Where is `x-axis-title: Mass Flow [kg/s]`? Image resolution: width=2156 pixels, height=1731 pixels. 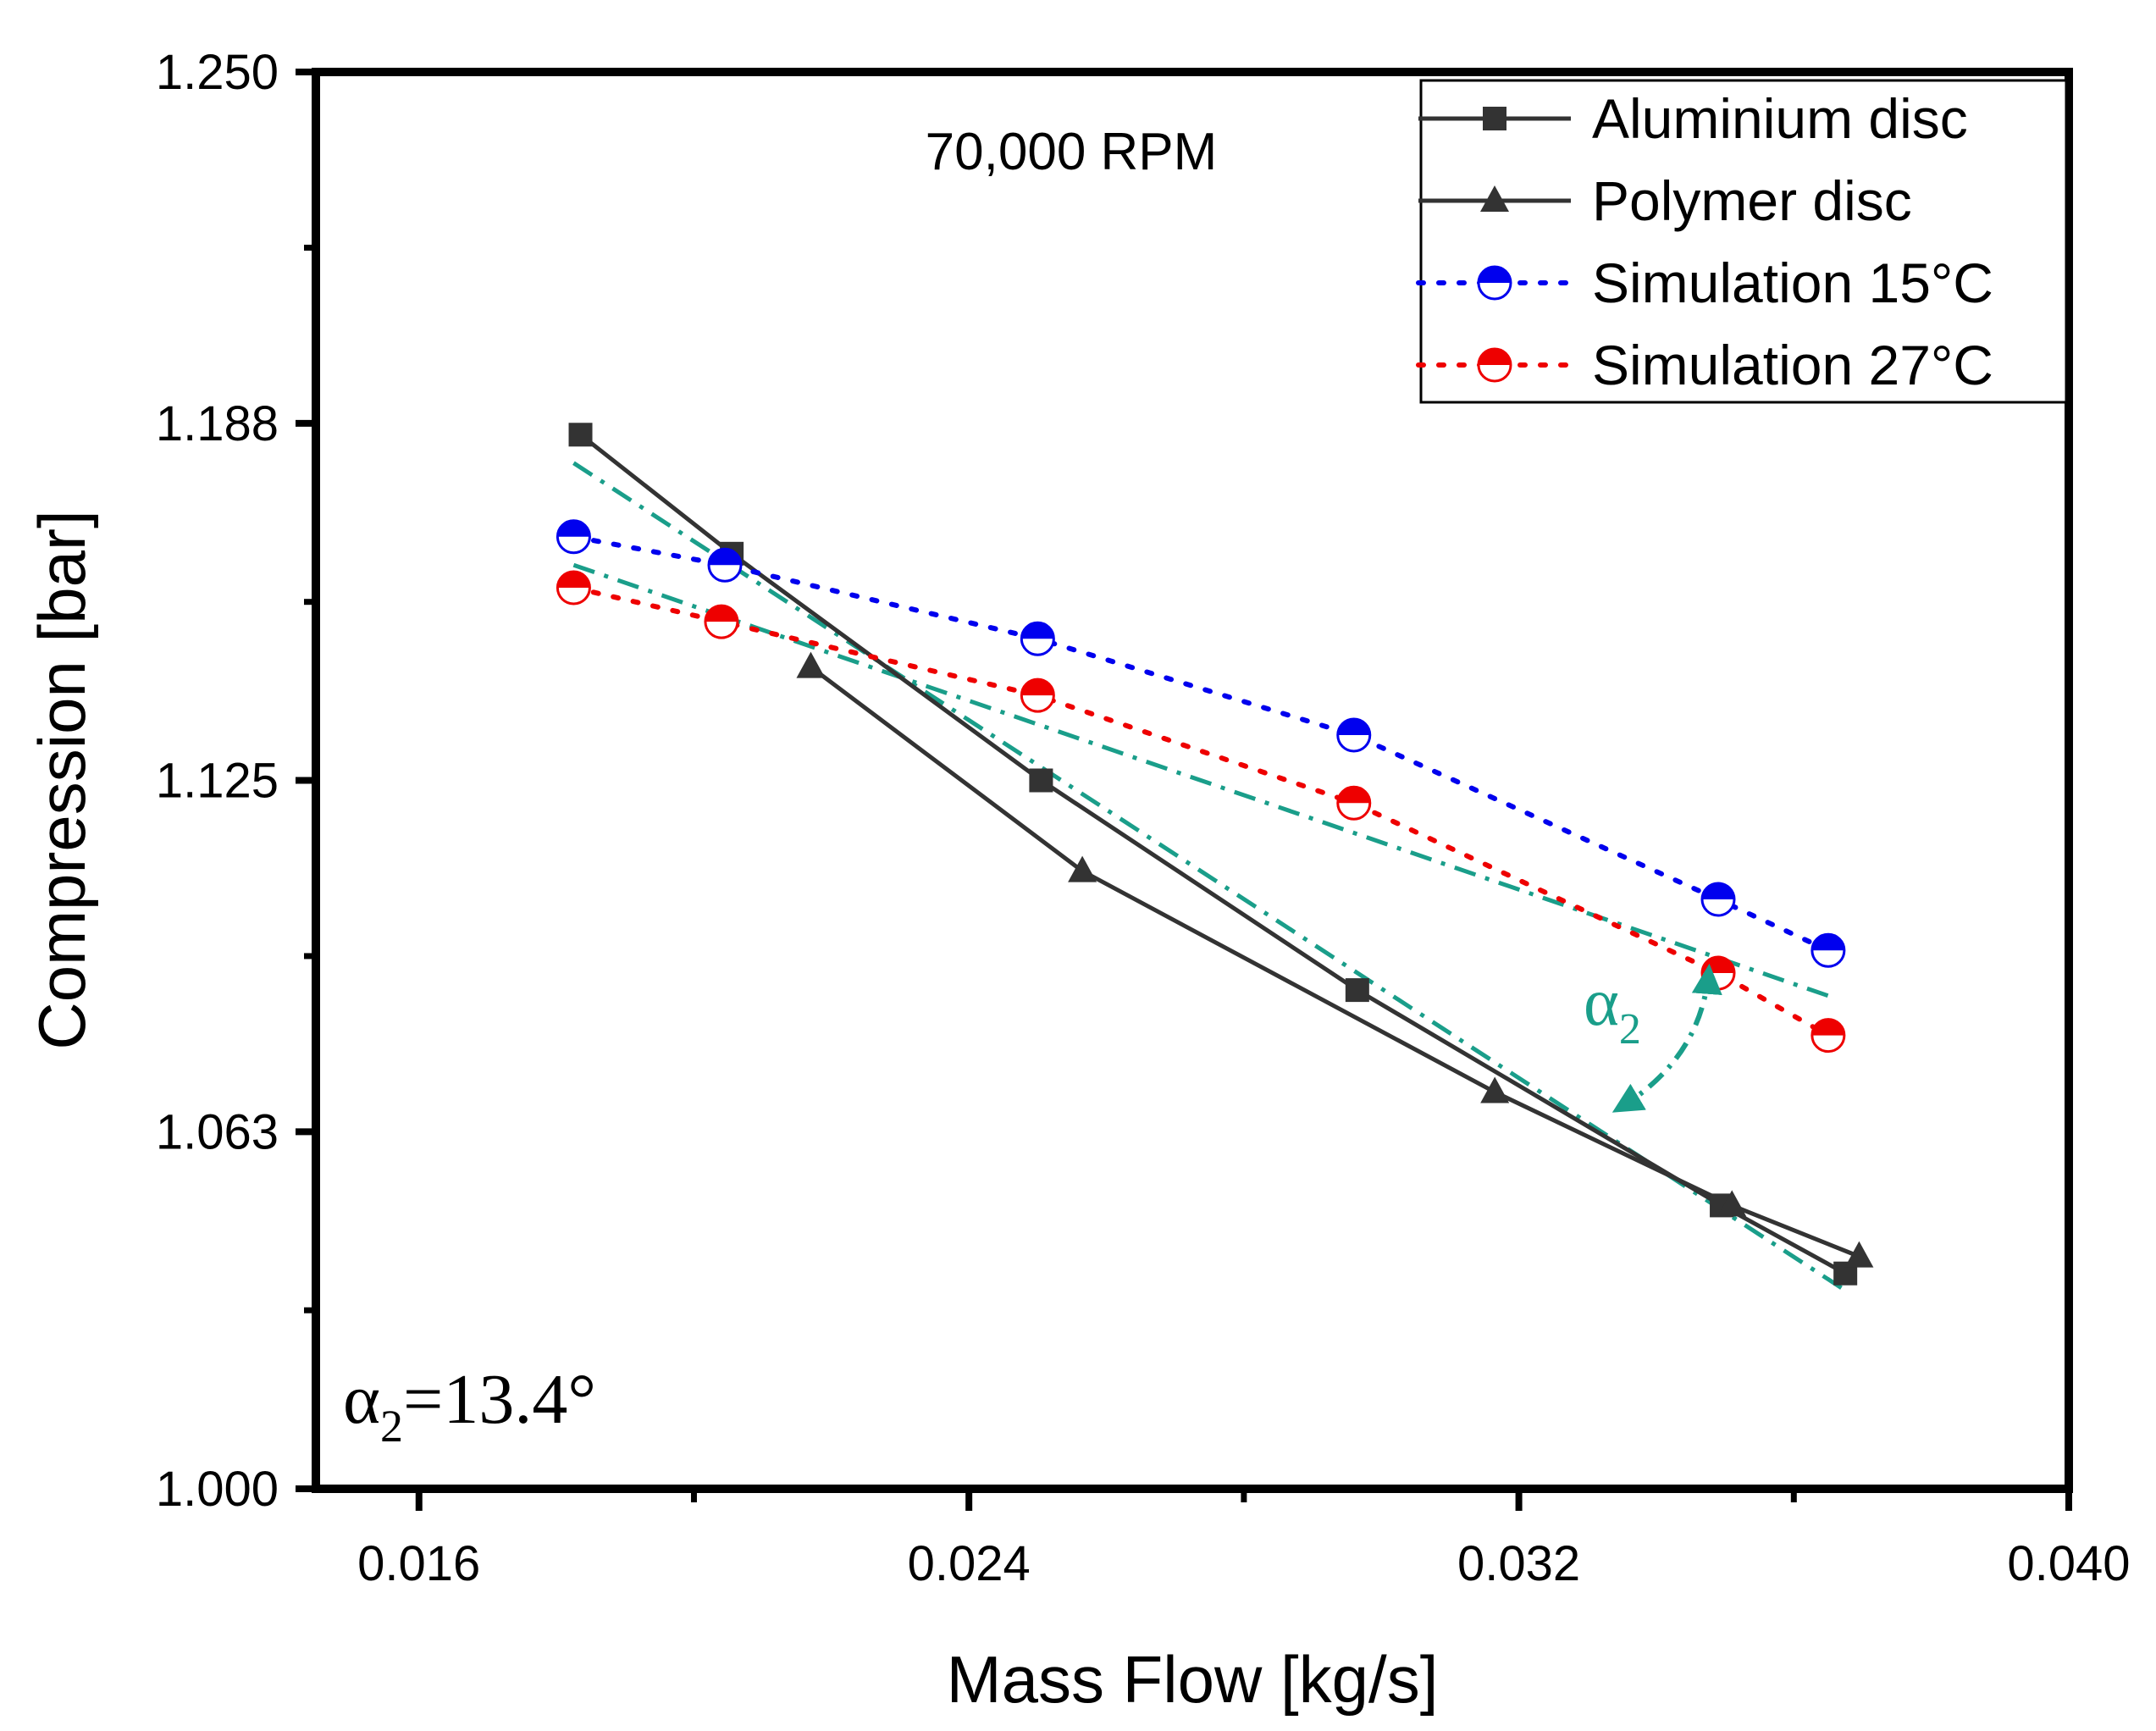 x-axis-title: Mass Flow [kg/s] is located at coordinates (1193, 1680).